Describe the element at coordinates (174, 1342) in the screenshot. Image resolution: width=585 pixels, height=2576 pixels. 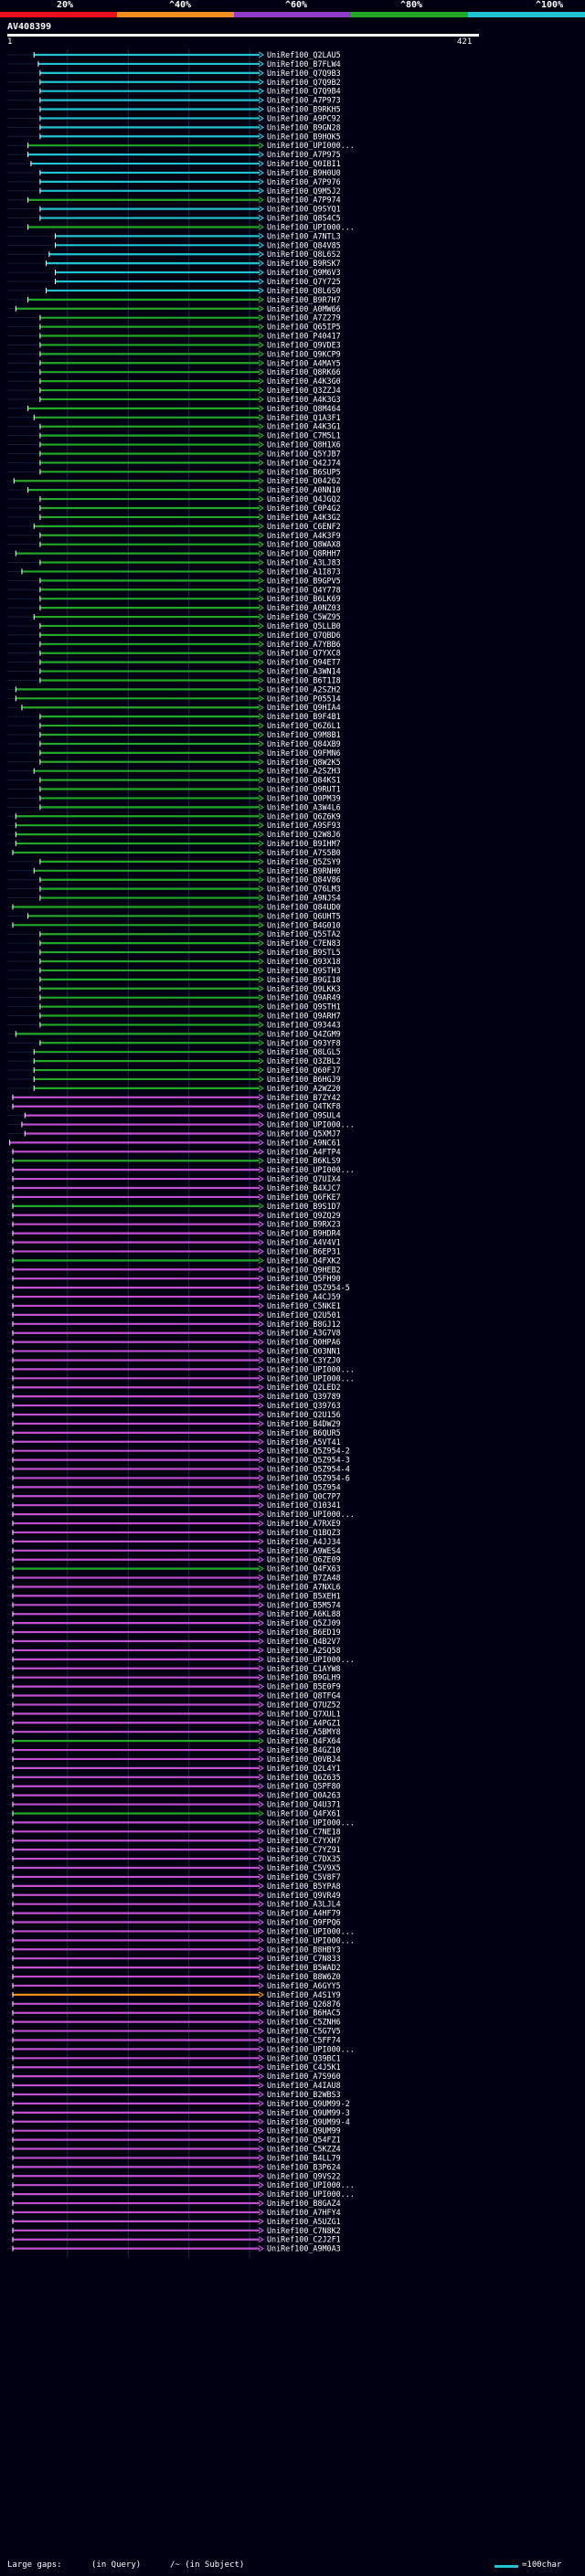
I see `hit-row: UniRef100_Q0HPA6` at that location.